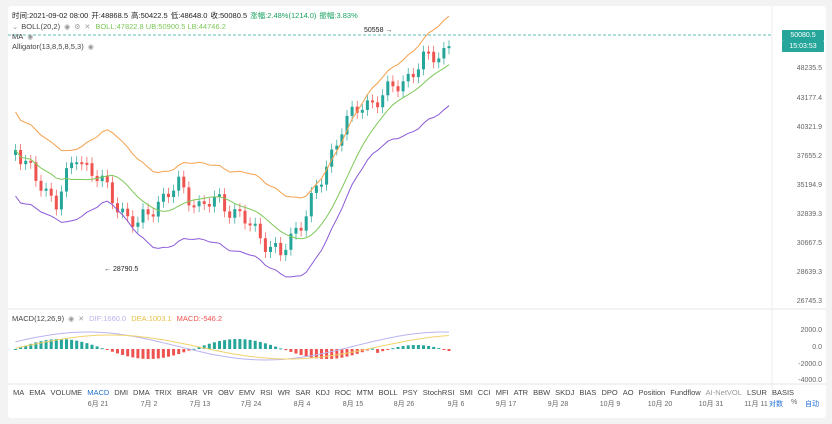 The width and height of the screenshot is (832, 424). What do you see at coordinates (163, 392) in the screenshot?
I see `indicator-tab: TRIX` at bounding box center [163, 392].